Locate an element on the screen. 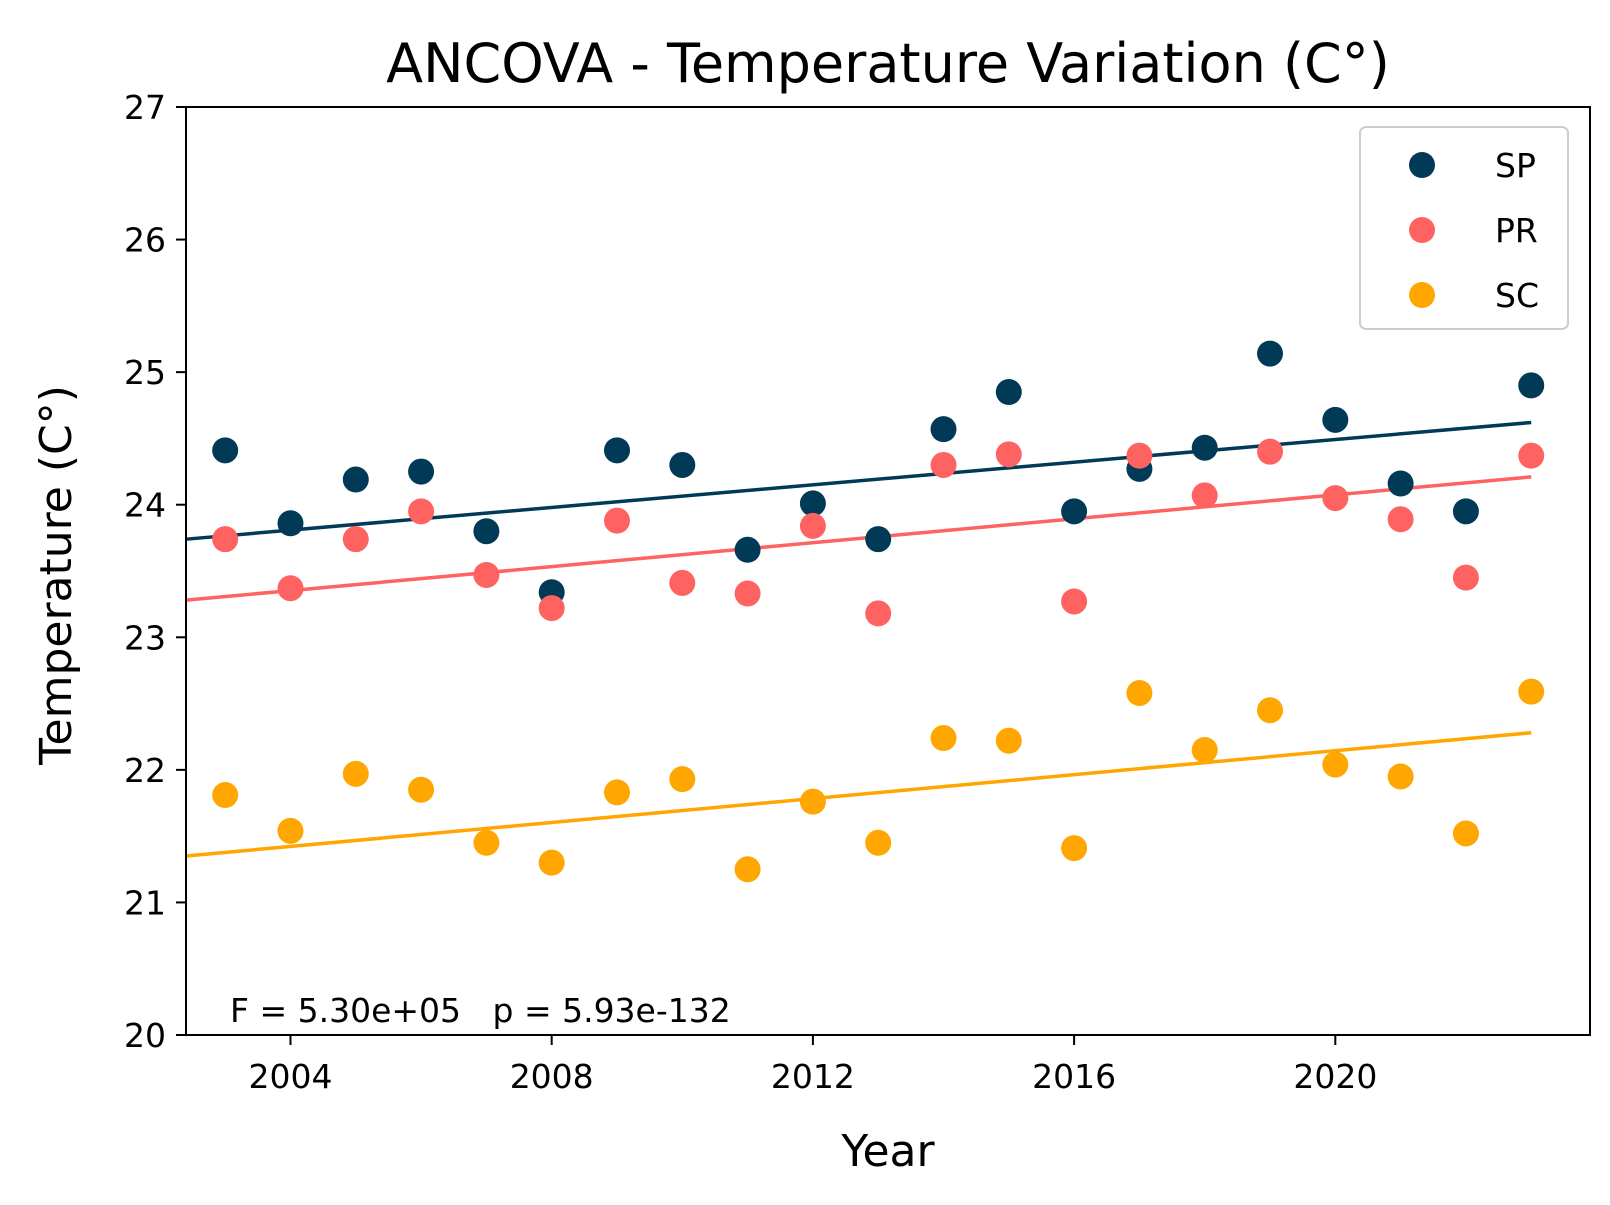 The height and width of the screenshot is (1205, 1610). trend-line-sc is located at coordinates (858, 794).